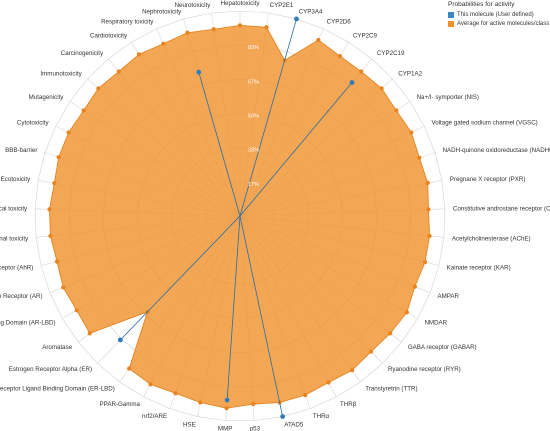 This screenshot has width=550, height=431. I want to click on axis-label-5: CYP2C19, so click(391, 53).